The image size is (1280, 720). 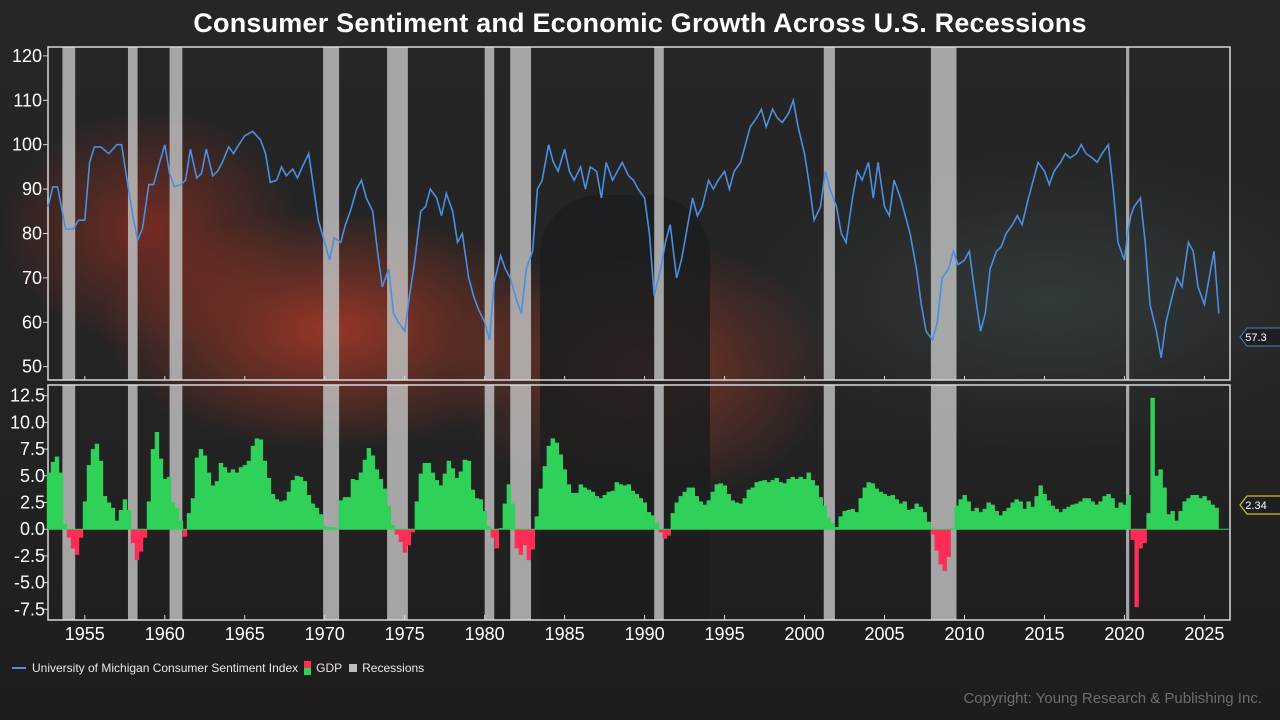 I want to click on legend-gdp-label: GDP, so click(x=329, y=668).